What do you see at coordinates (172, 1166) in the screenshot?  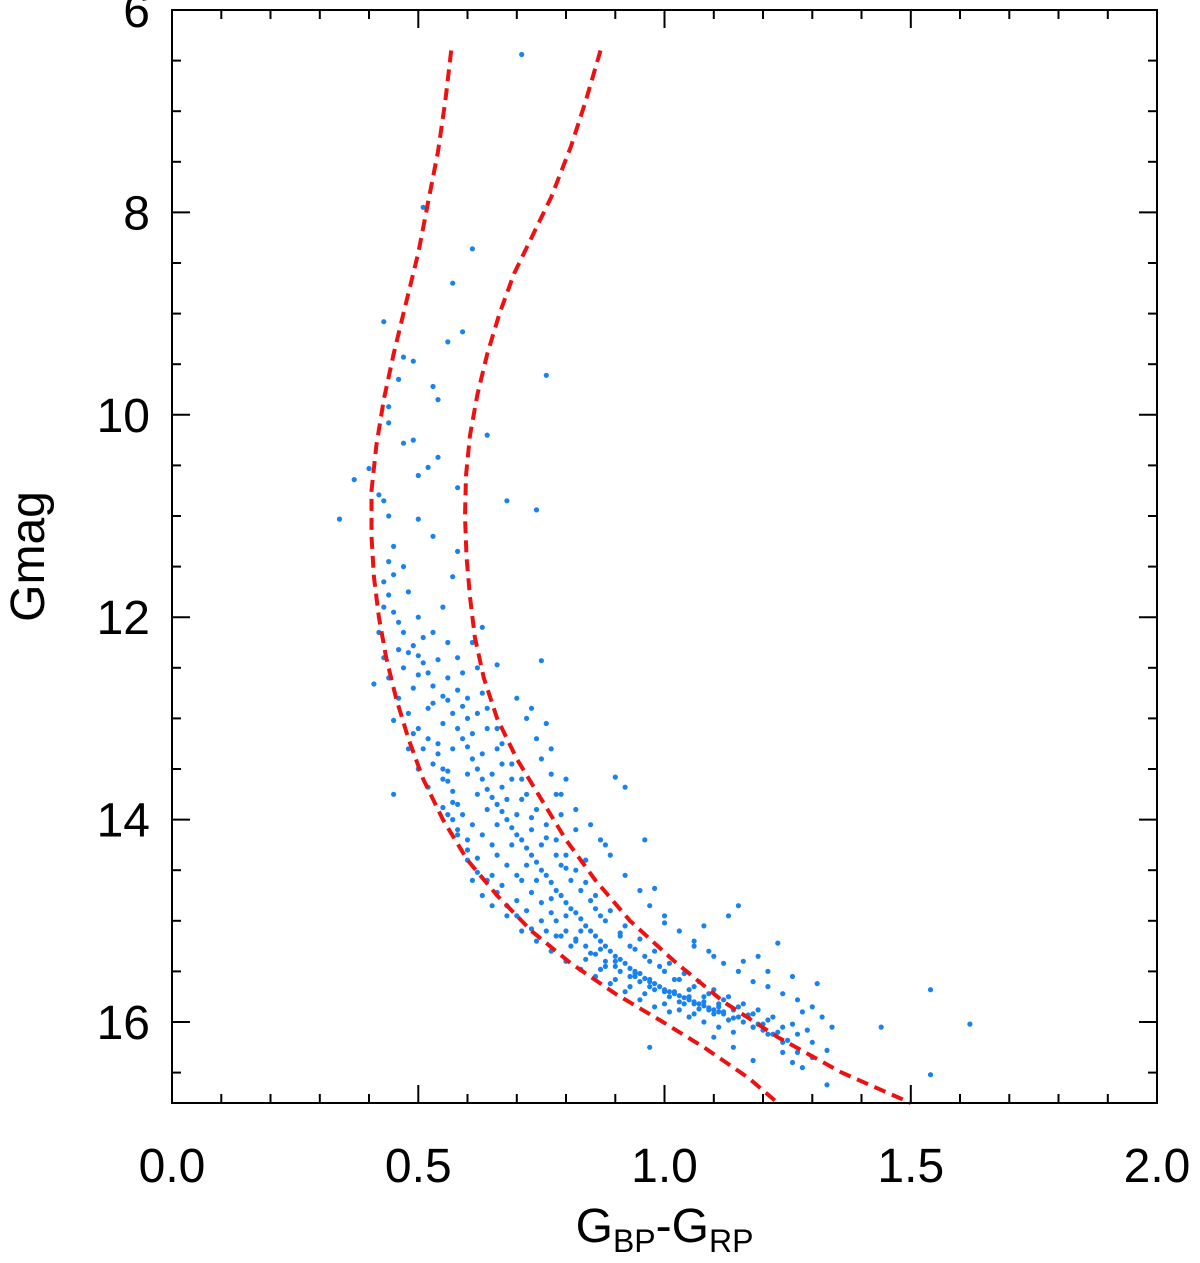 I see `x-tick-label: 0.0` at bounding box center [172, 1166].